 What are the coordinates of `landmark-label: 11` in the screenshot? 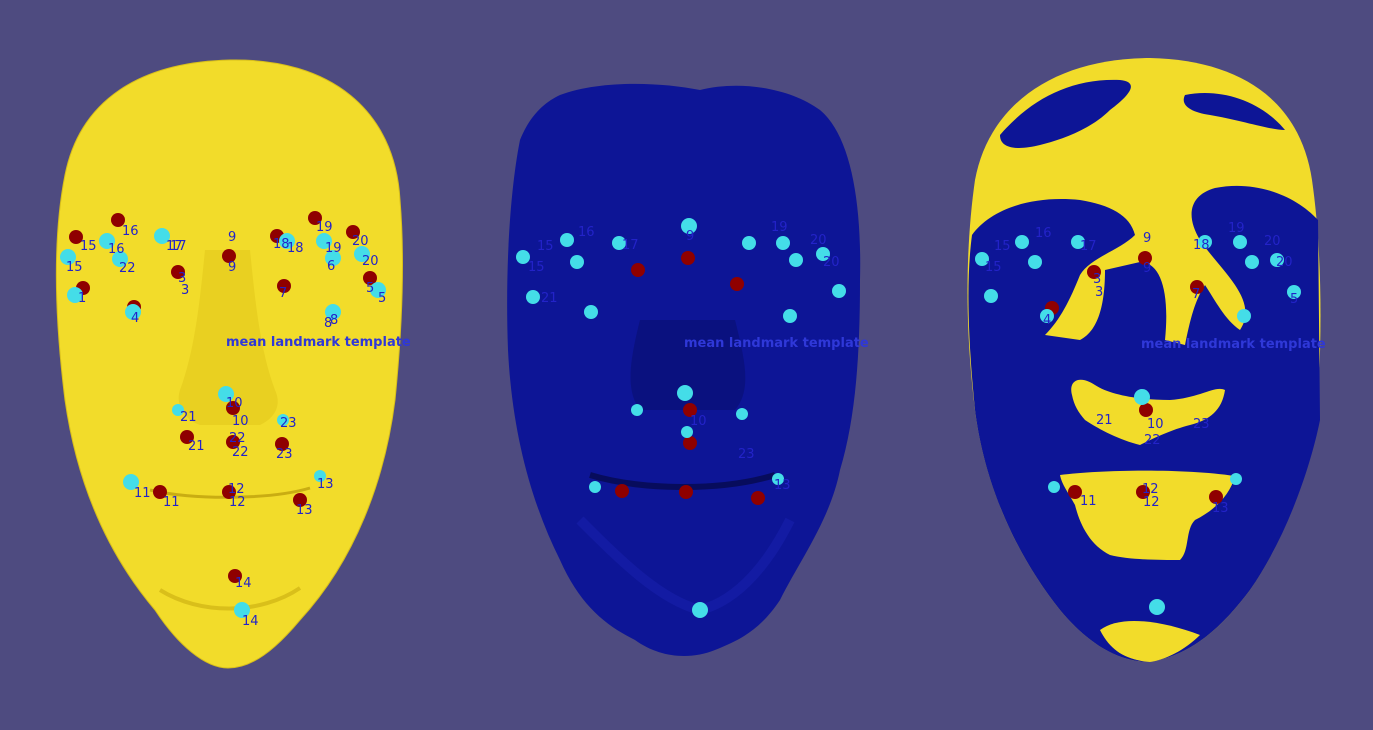 It's located at (142, 493).